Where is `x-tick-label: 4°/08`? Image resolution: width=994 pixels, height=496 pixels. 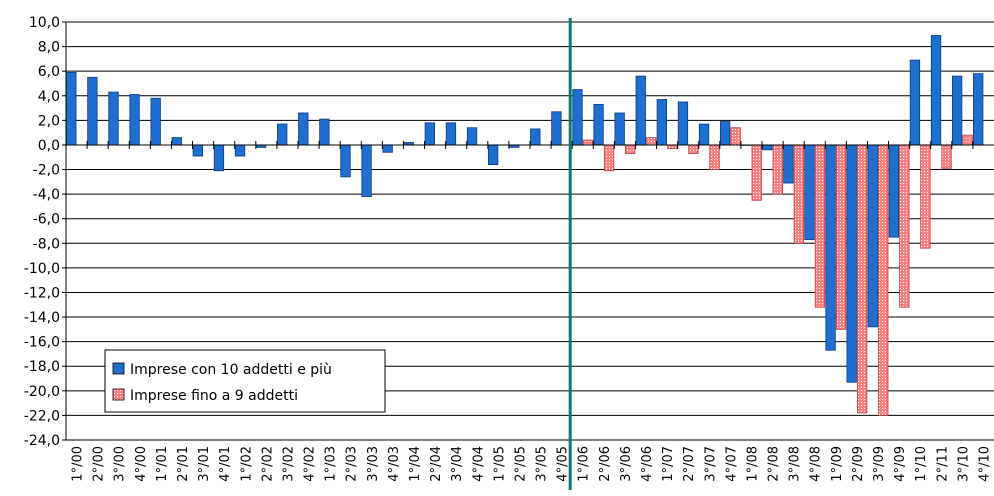
x-tick-label: 4°/08 is located at coordinates (816, 464).